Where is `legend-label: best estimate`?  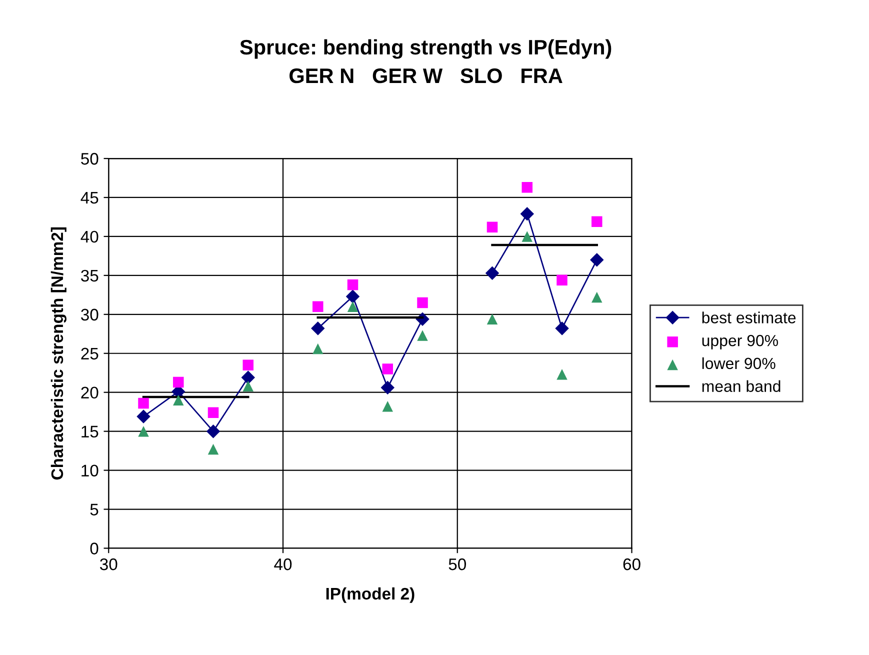
legend-label: best estimate is located at coordinates (749, 318).